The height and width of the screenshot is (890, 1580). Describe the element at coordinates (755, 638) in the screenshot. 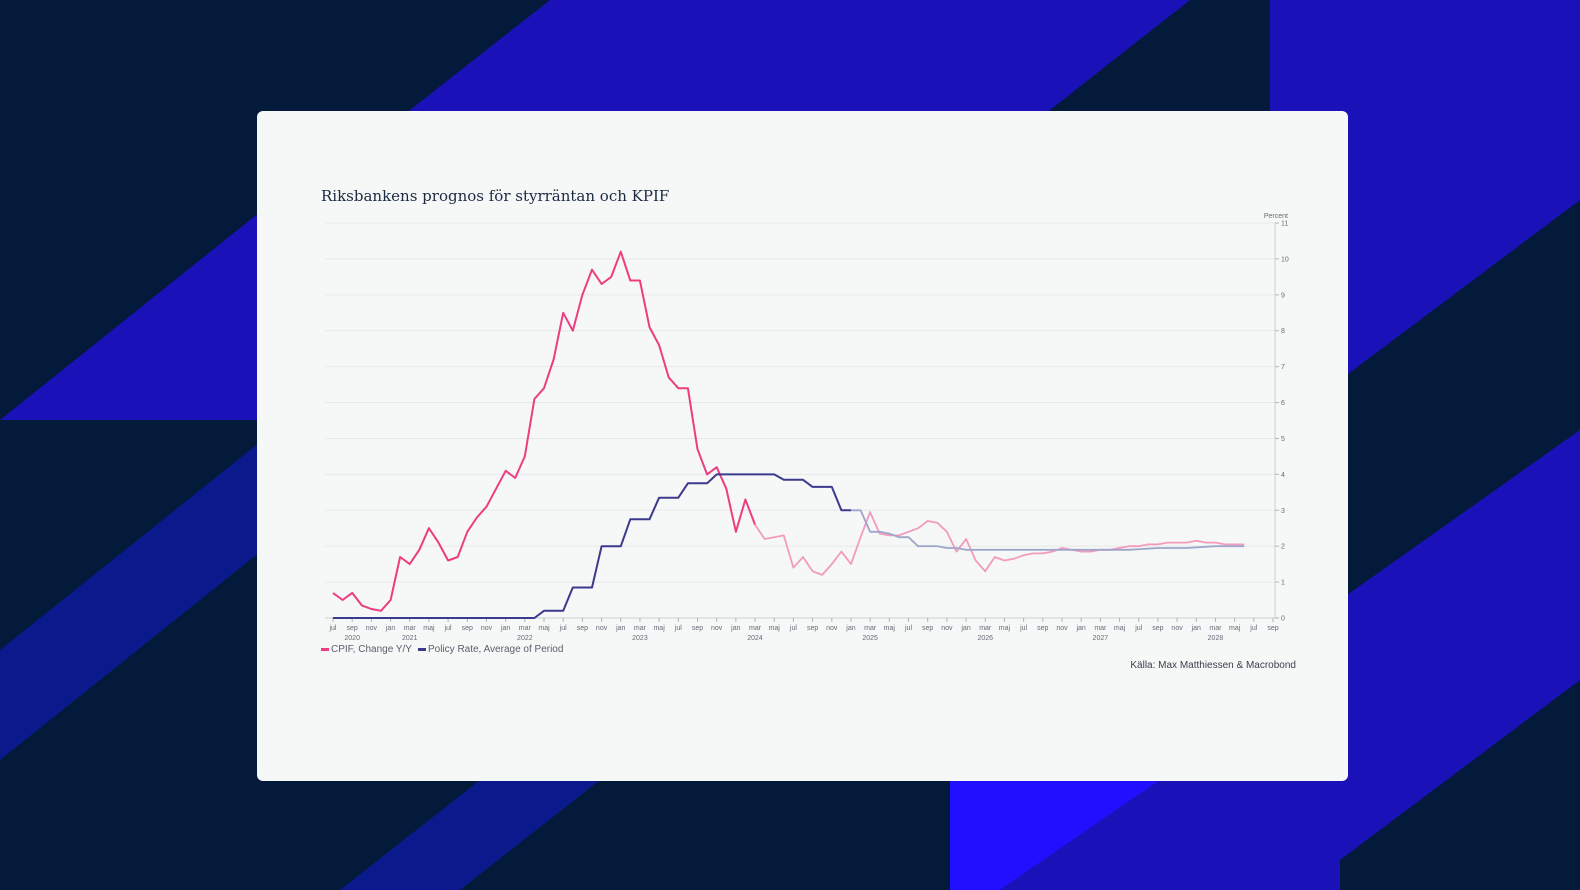

I see `x-year-label: 2024` at that location.